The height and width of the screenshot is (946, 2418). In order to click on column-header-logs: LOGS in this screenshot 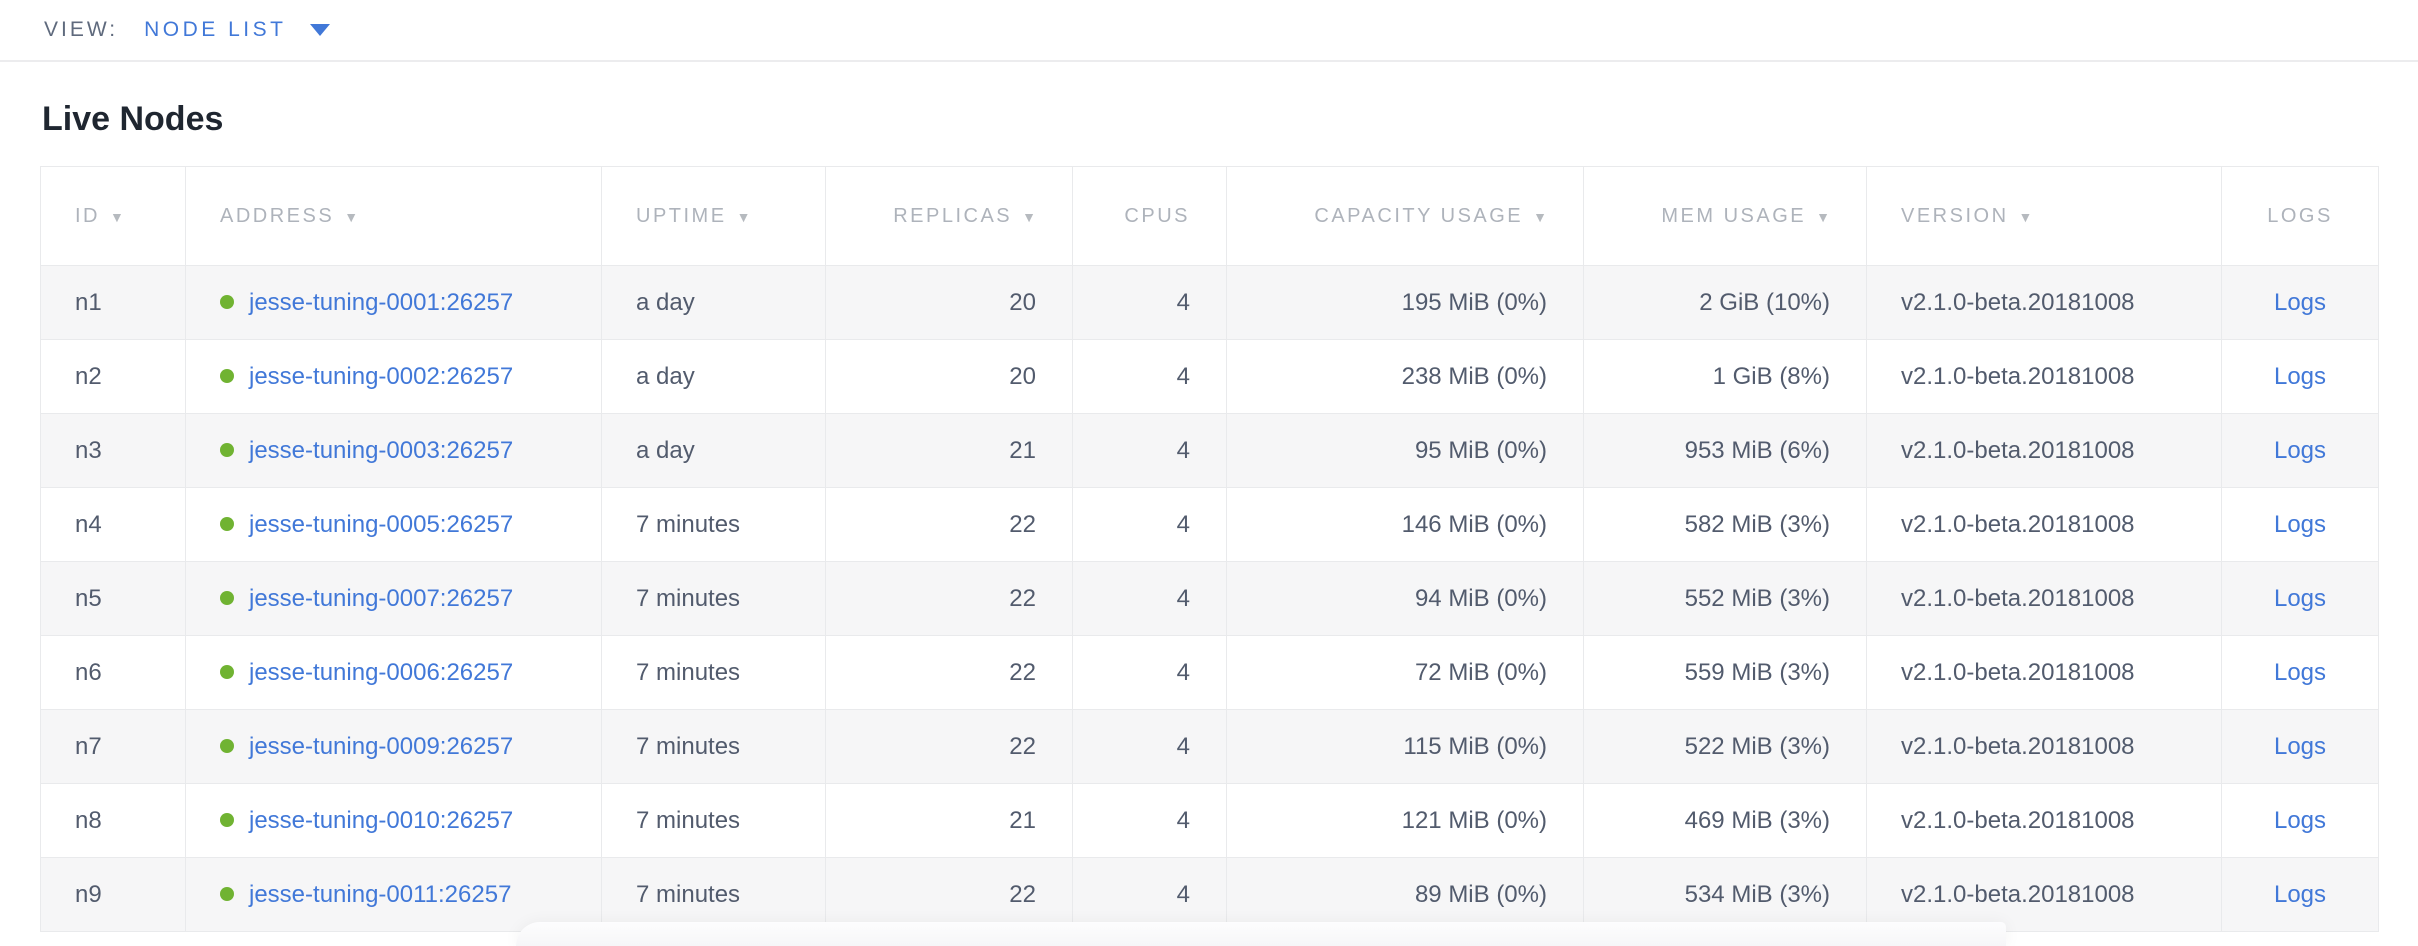, I will do `click(2300, 216)`.